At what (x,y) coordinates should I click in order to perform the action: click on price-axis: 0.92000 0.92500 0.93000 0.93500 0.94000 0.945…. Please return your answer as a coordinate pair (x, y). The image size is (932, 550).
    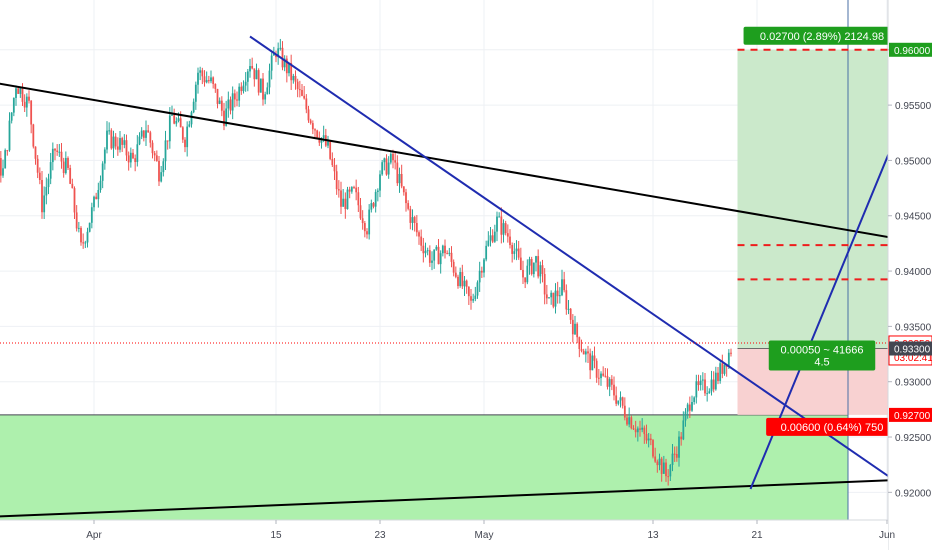
    Looking at the image, I should click on (909, 275).